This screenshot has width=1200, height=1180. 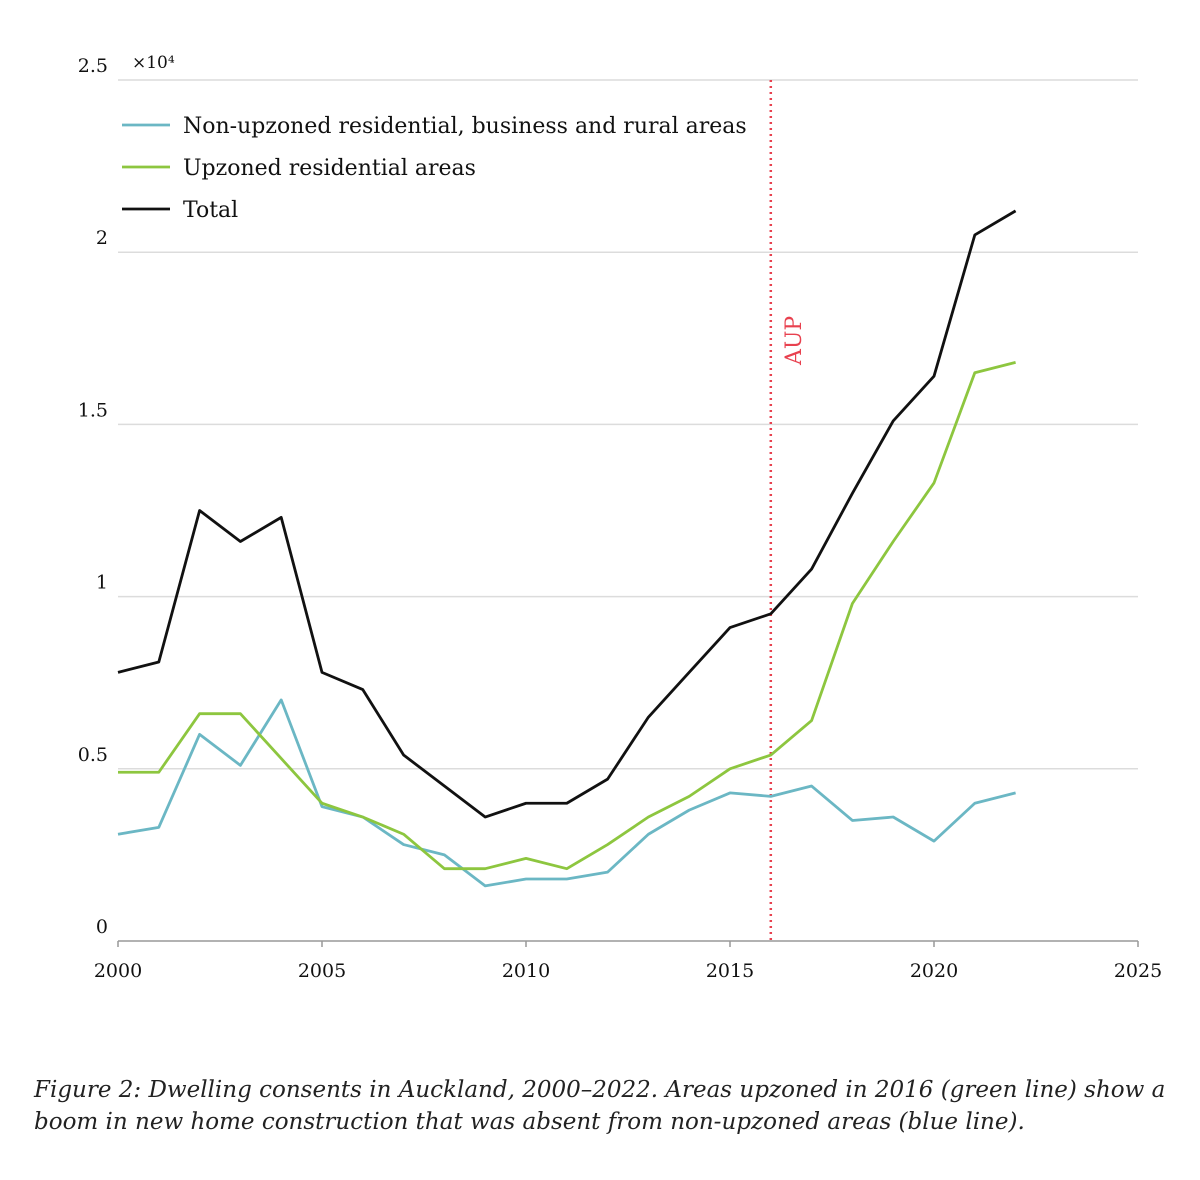 I want to click on y-tick-label: 0, so click(x=102, y=927).